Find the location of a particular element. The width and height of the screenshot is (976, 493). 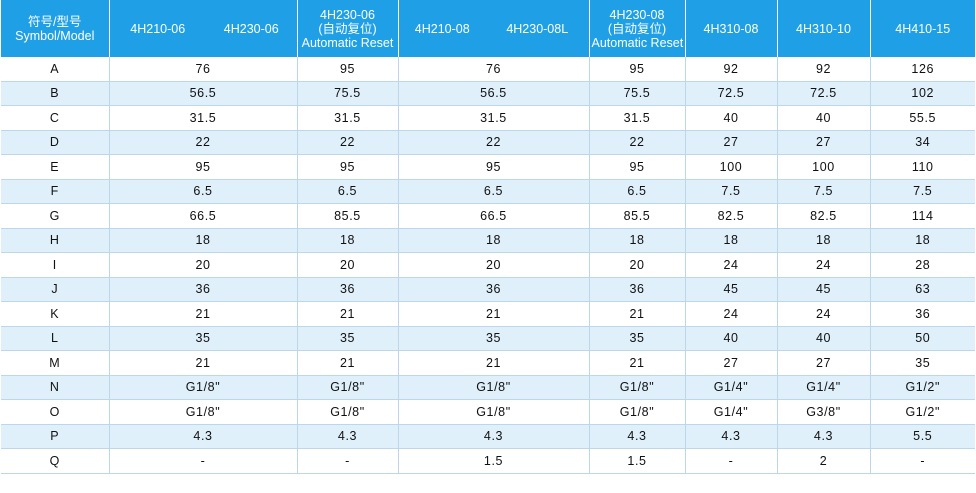

symbol-cell: D is located at coordinates (55, 142).